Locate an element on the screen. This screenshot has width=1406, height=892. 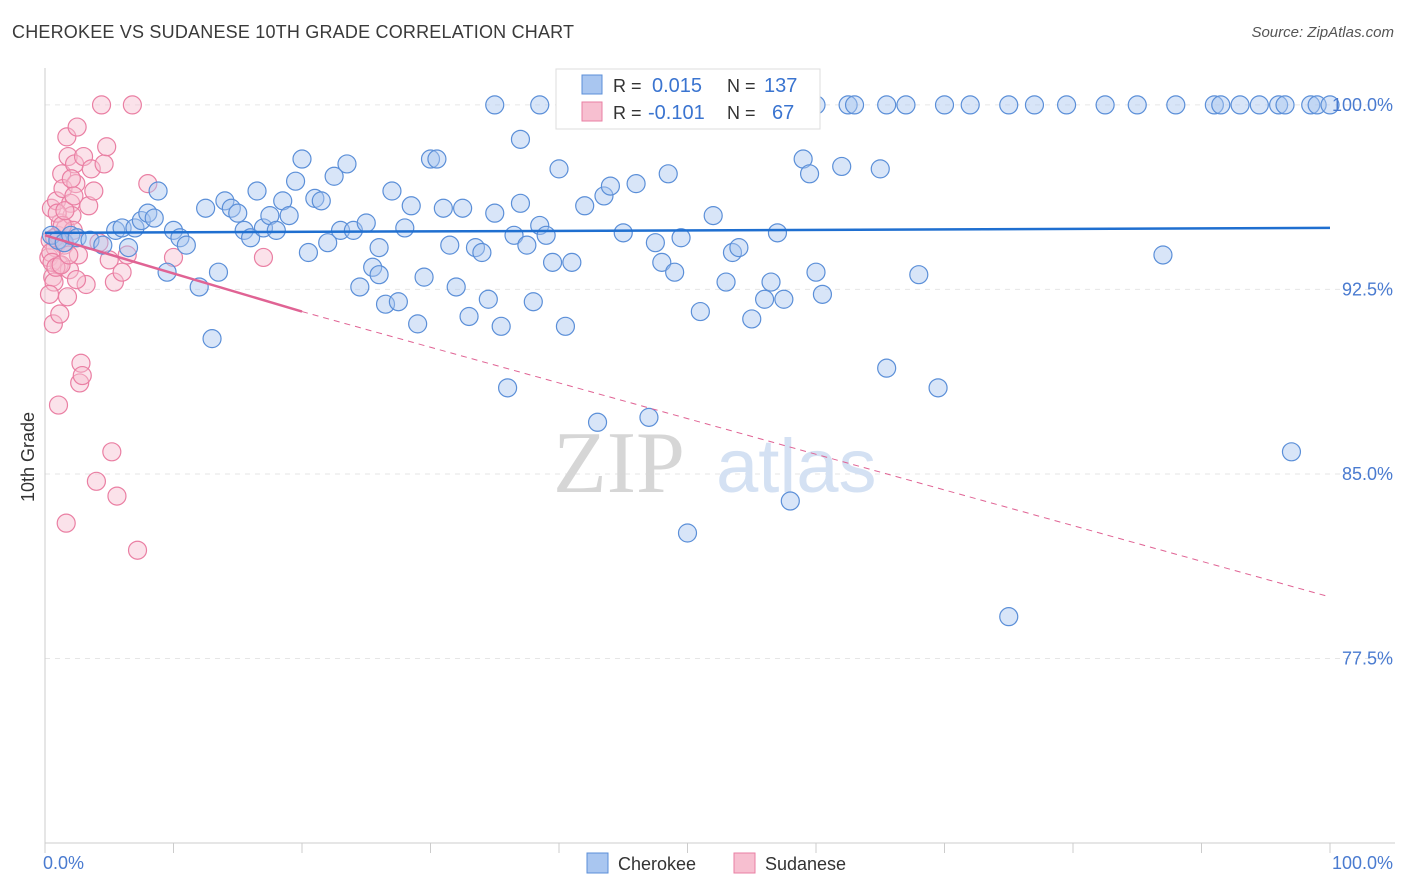
legend-n-value-cherokee: 137 is located at coordinates (780, 86).